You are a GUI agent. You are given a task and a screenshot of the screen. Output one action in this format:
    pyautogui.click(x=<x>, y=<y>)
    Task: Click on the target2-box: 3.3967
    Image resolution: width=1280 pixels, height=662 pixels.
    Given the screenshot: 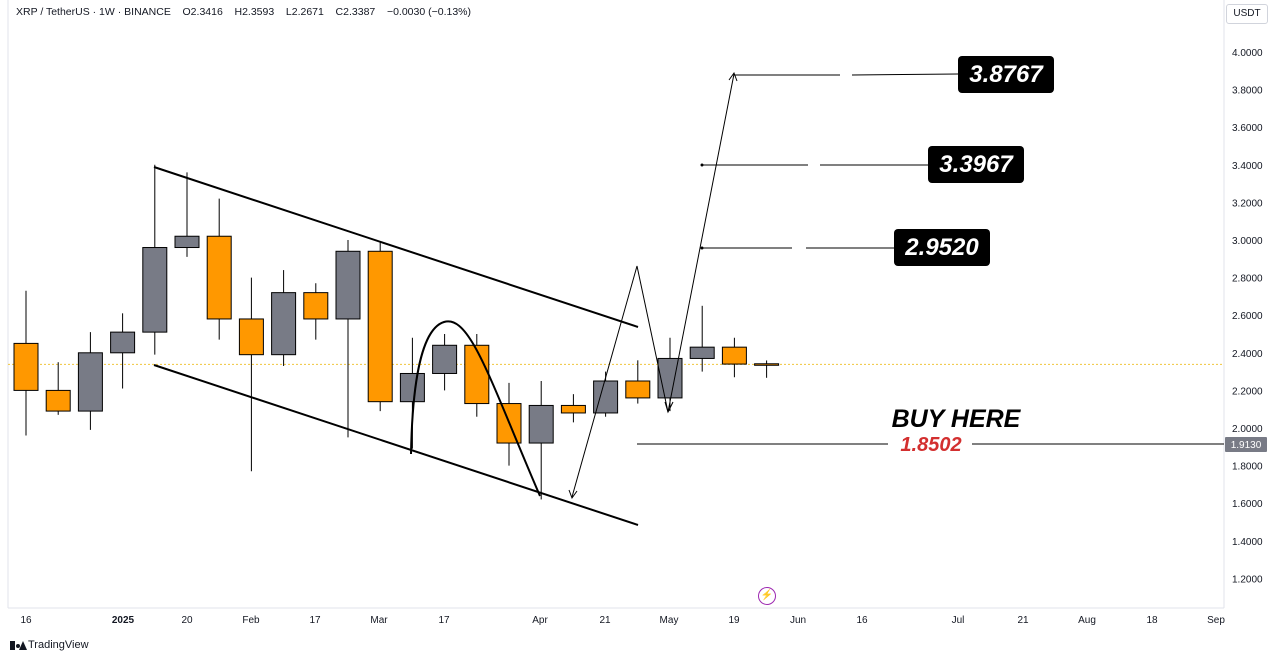 What is the action you would take?
    pyautogui.click(x=976, y=164)
    